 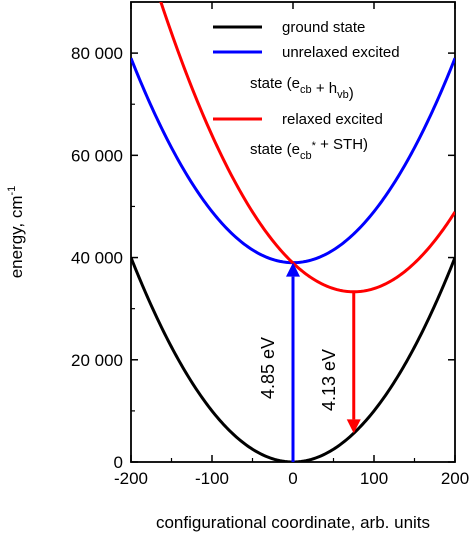 I want to click on legend-label: relaxed excited, so click(x=332, y=119).